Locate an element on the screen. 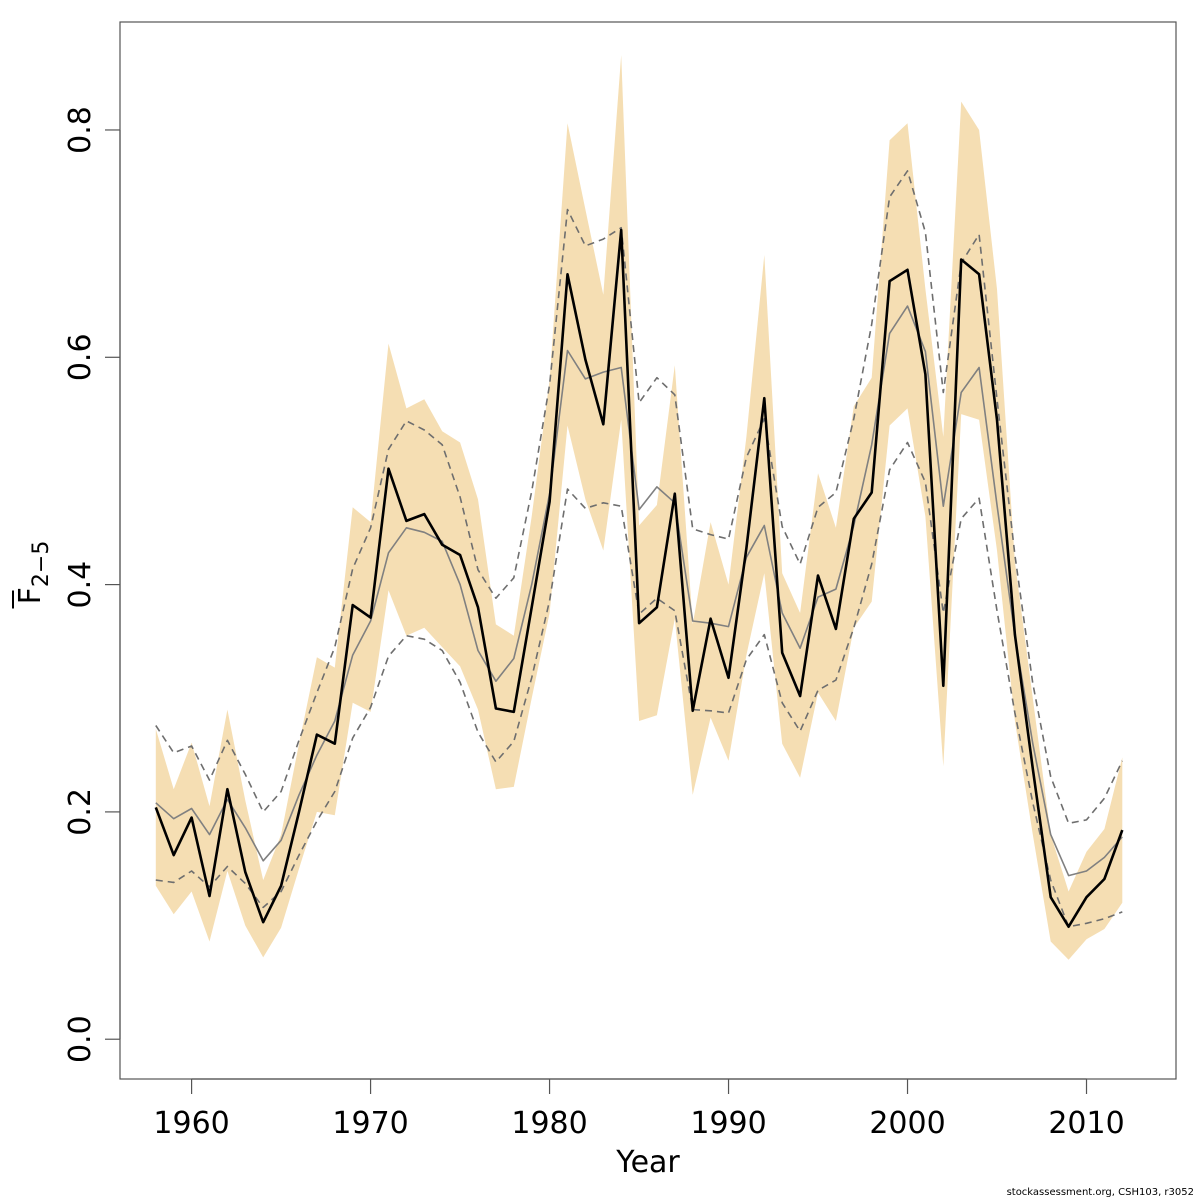  svg-text: F2−5 is located at coordinates (33, 573).